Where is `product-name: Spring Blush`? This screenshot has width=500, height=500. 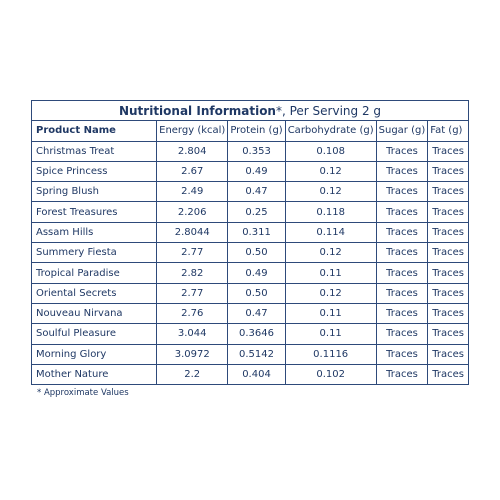 product-name: Spring Blush is located at coordinates (94, 192).